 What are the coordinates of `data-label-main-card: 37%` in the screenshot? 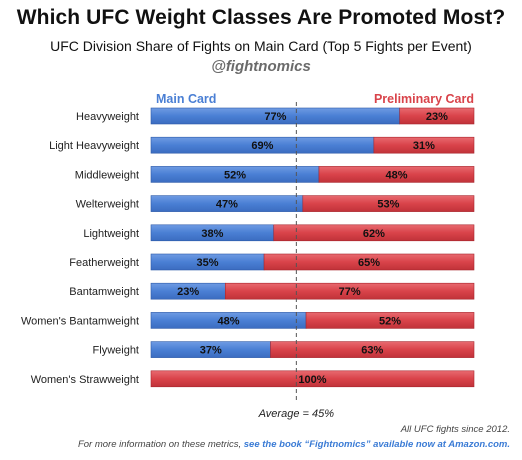 It's located at (211, 351).